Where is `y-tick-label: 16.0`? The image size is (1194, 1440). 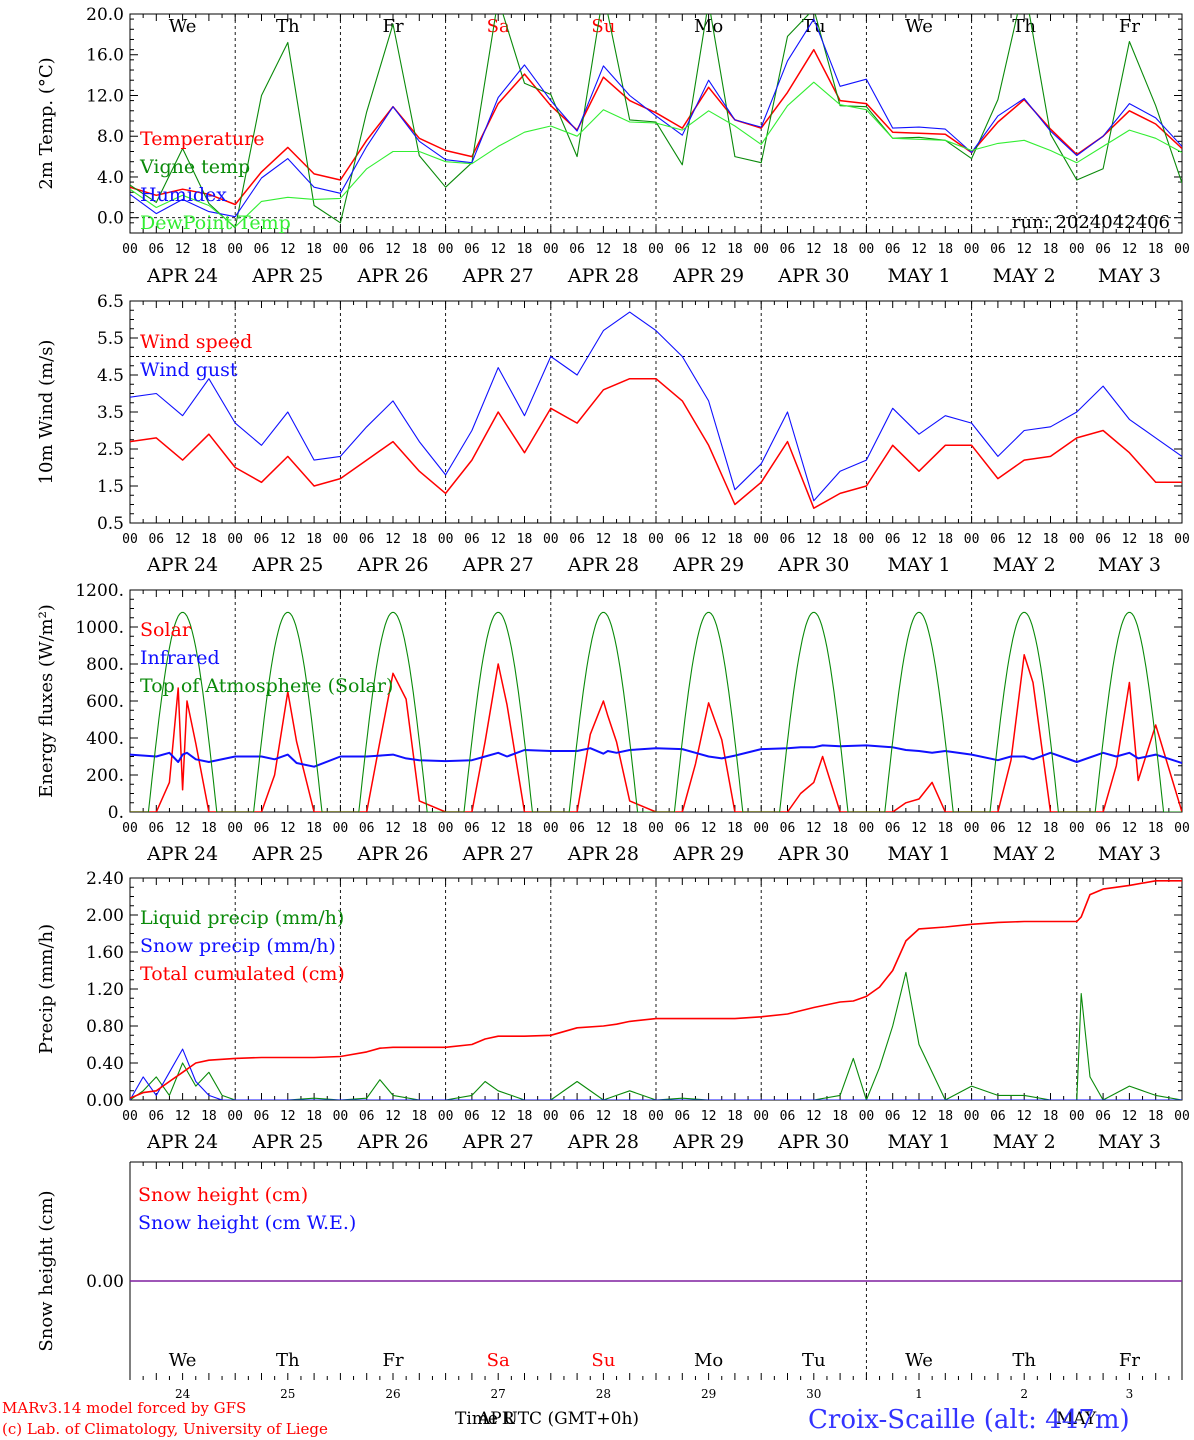 y-tick-label: 16.0 is located at coordinates (105, 56).